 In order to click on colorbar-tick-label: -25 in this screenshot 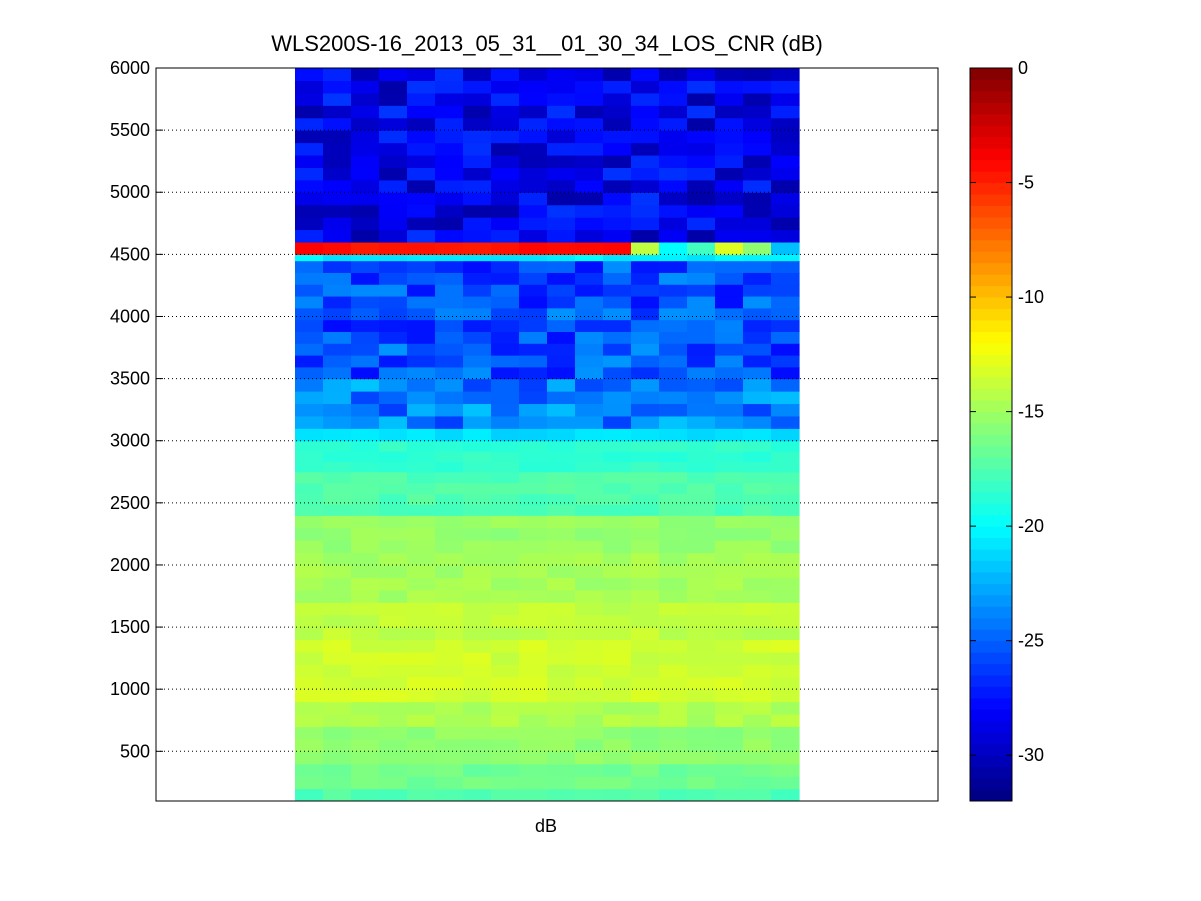, I will do `click(1031, 641)`.